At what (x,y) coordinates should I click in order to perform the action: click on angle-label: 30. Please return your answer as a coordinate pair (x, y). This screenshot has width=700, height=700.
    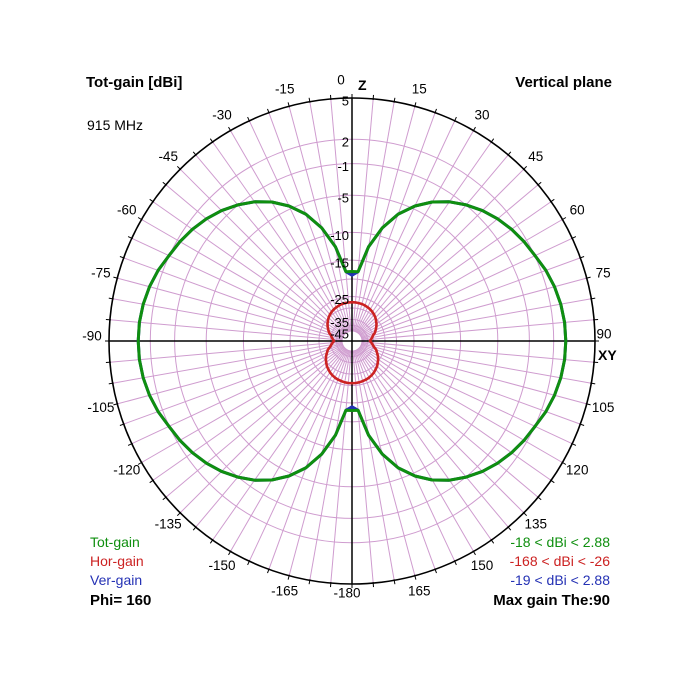
    Looking at the image, I should click on (481, 114).